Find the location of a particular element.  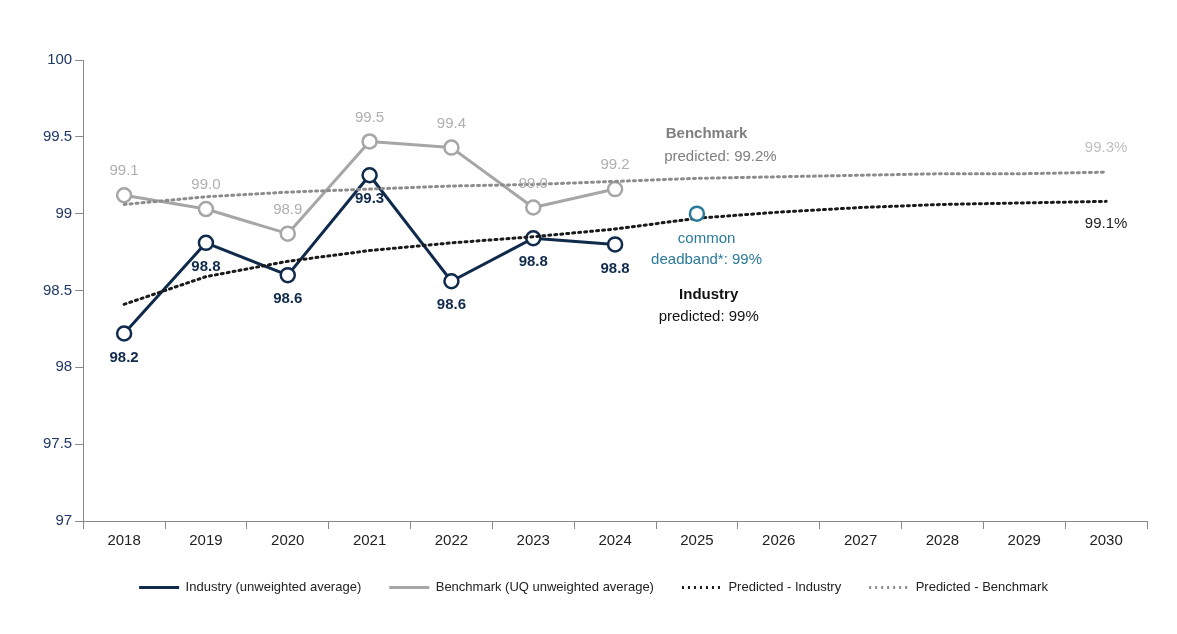

x-tick-label: 2025 is located at coordinates (697, 540).